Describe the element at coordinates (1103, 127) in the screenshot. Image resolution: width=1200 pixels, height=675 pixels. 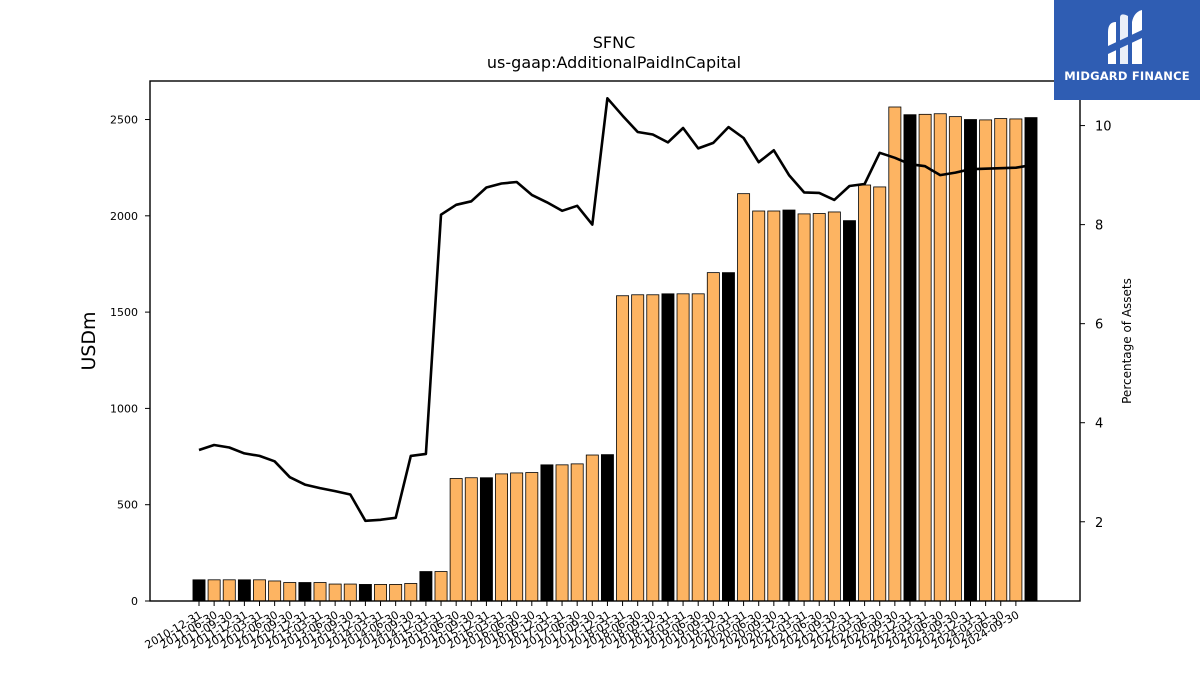
I see `y2-tick-label-4: 10` at that location.